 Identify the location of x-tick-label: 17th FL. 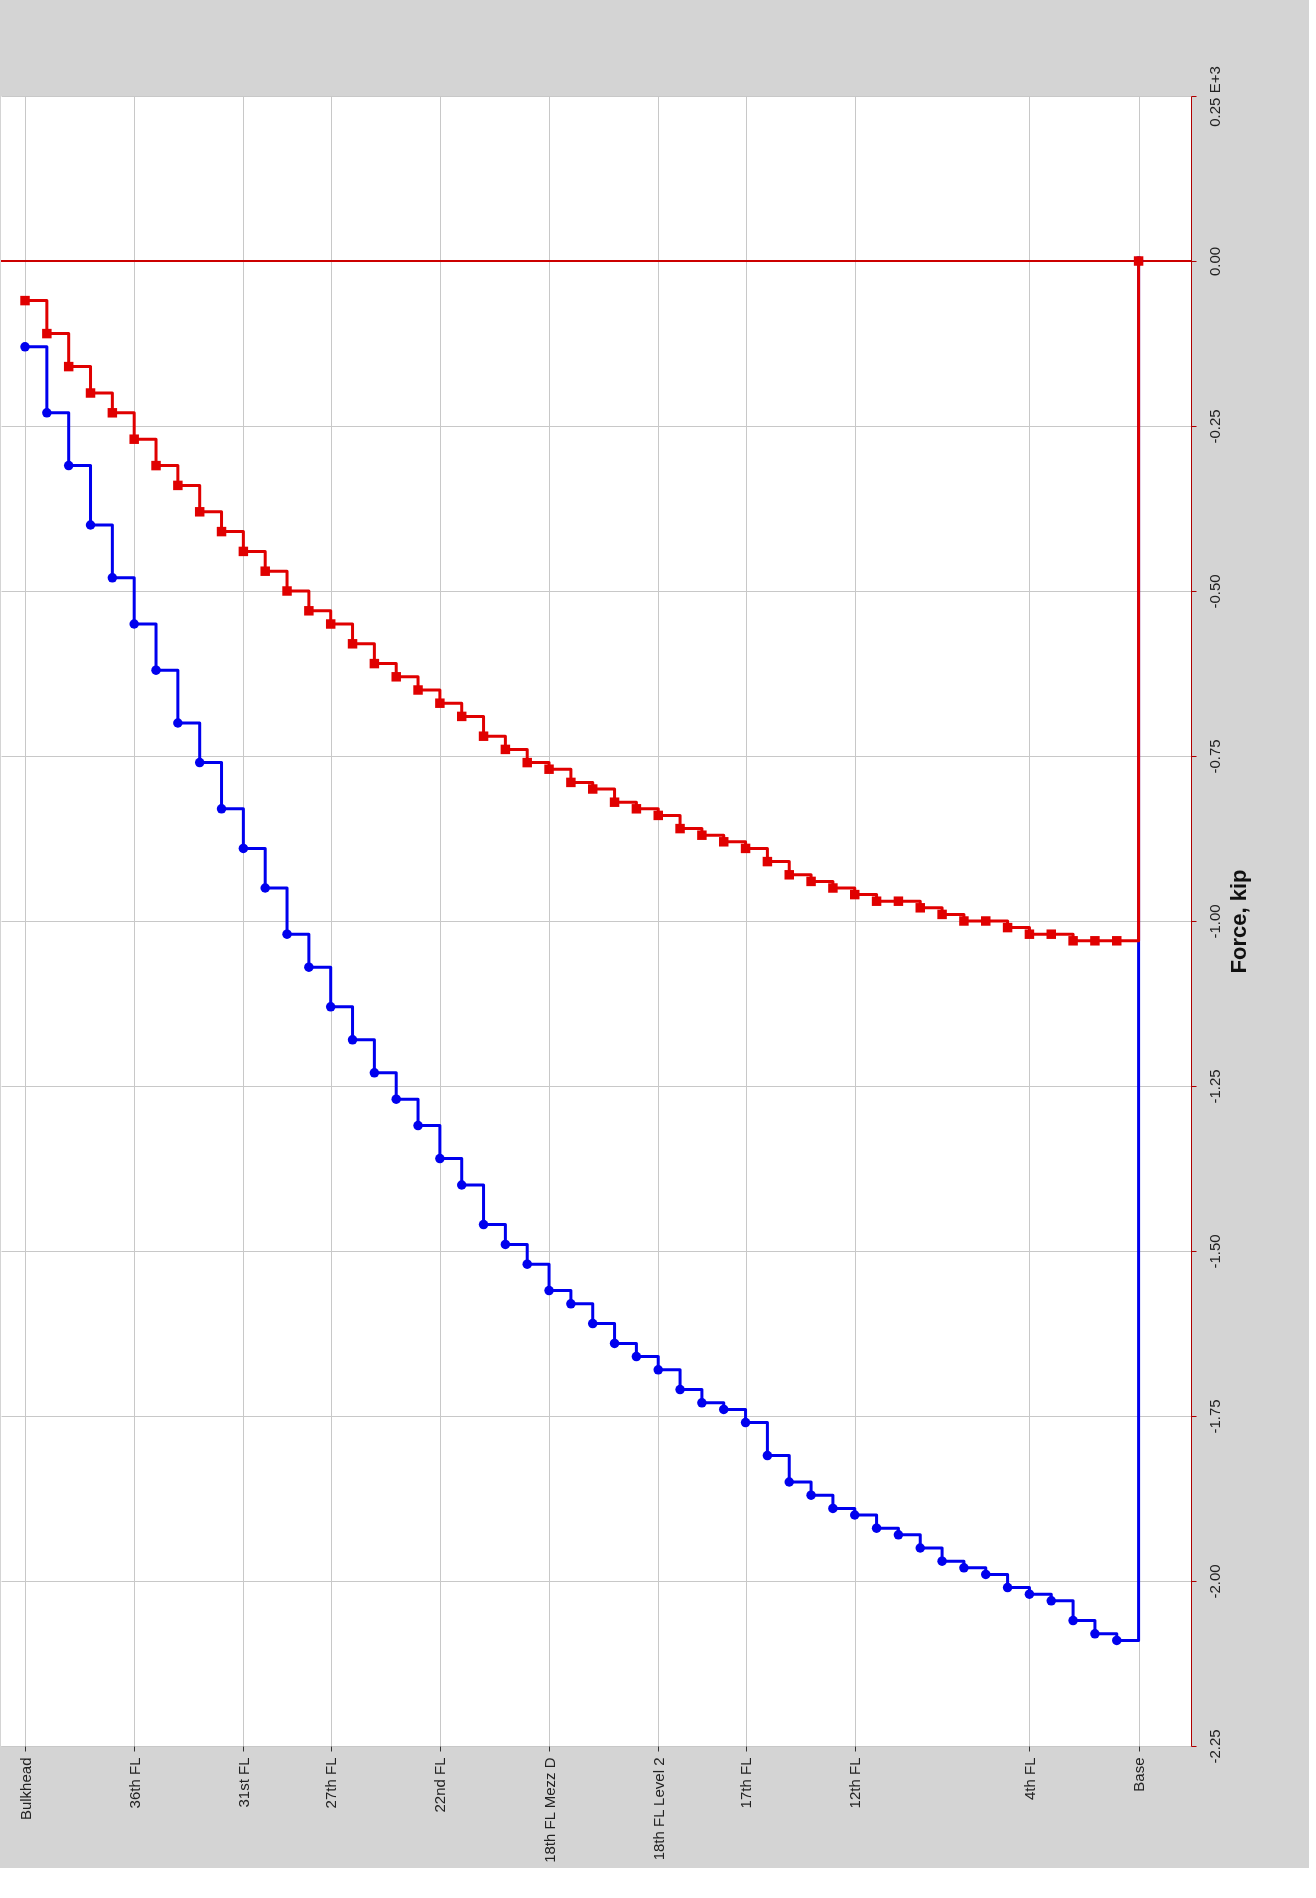
(746, 1783).